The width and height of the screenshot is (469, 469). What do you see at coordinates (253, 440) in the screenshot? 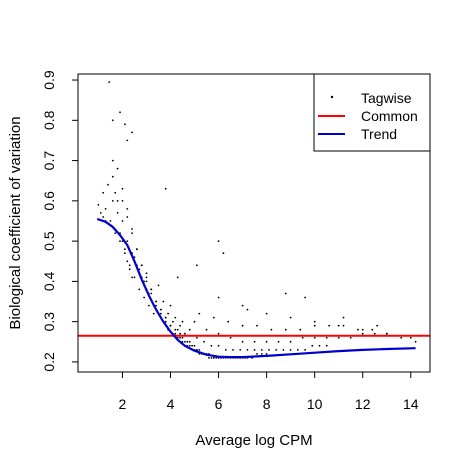
I see `x-axis-label: Average log CPM` at bounding box center [253, 440].